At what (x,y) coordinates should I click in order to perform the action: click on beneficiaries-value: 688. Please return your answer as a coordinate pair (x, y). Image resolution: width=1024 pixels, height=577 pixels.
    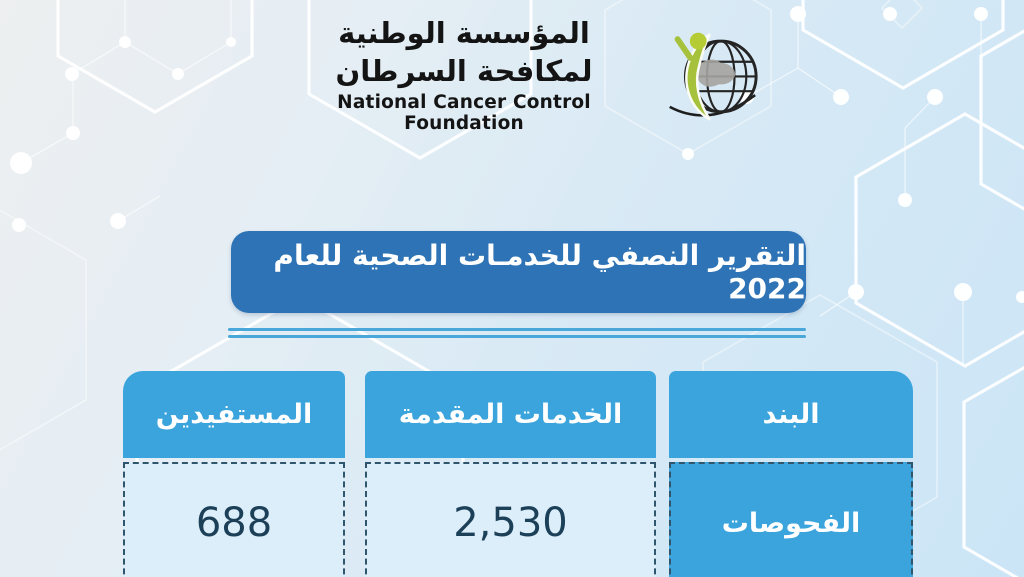
    Looking at the image, I should click on (234, 523).